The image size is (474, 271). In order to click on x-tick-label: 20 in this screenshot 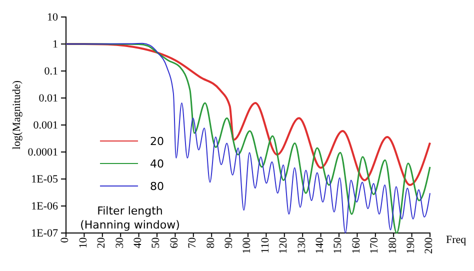, I will do `click(102, 242)`.